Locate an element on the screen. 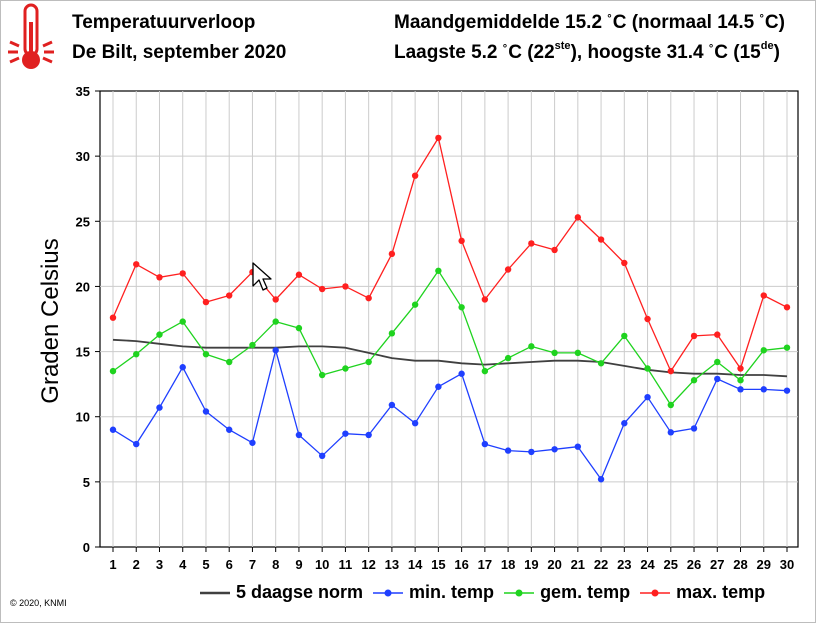 Image resolution: width=816 pixels, height=623 pixels. x-tick-label: 29 is located at coordinates (764, 564).